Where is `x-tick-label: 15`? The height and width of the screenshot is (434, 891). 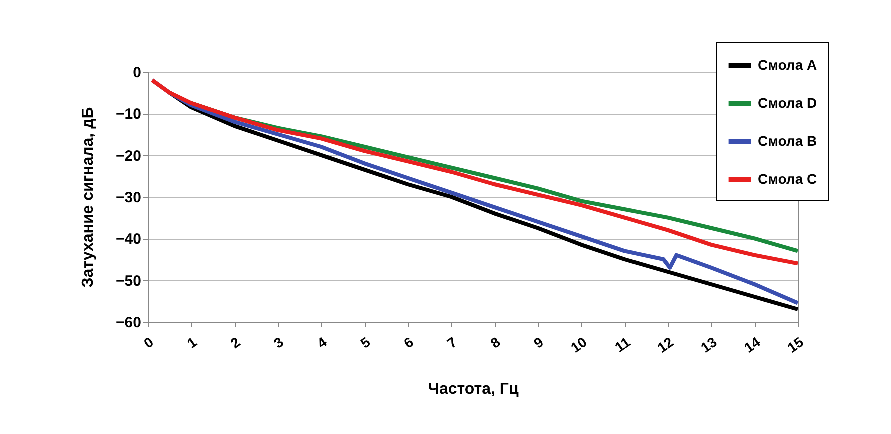 x-tick-label: 15 is located at coordinates (795, 345).